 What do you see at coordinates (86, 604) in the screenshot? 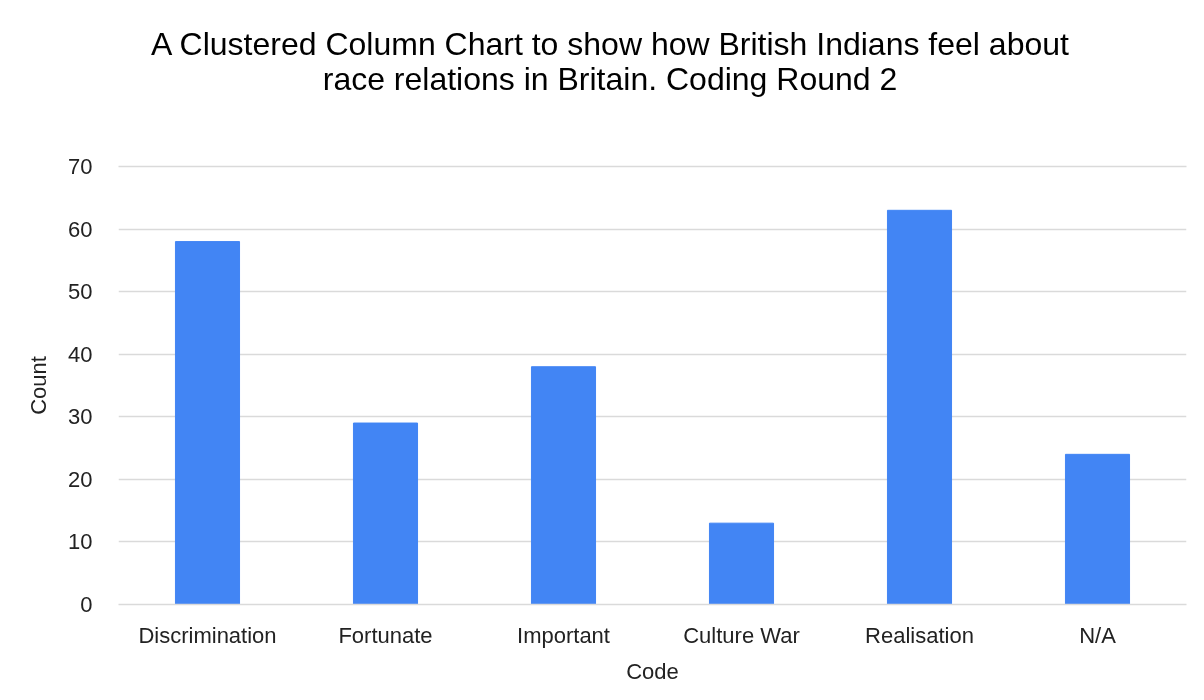
I see `y-tick-label: 0` at bounding box center [86, 604].